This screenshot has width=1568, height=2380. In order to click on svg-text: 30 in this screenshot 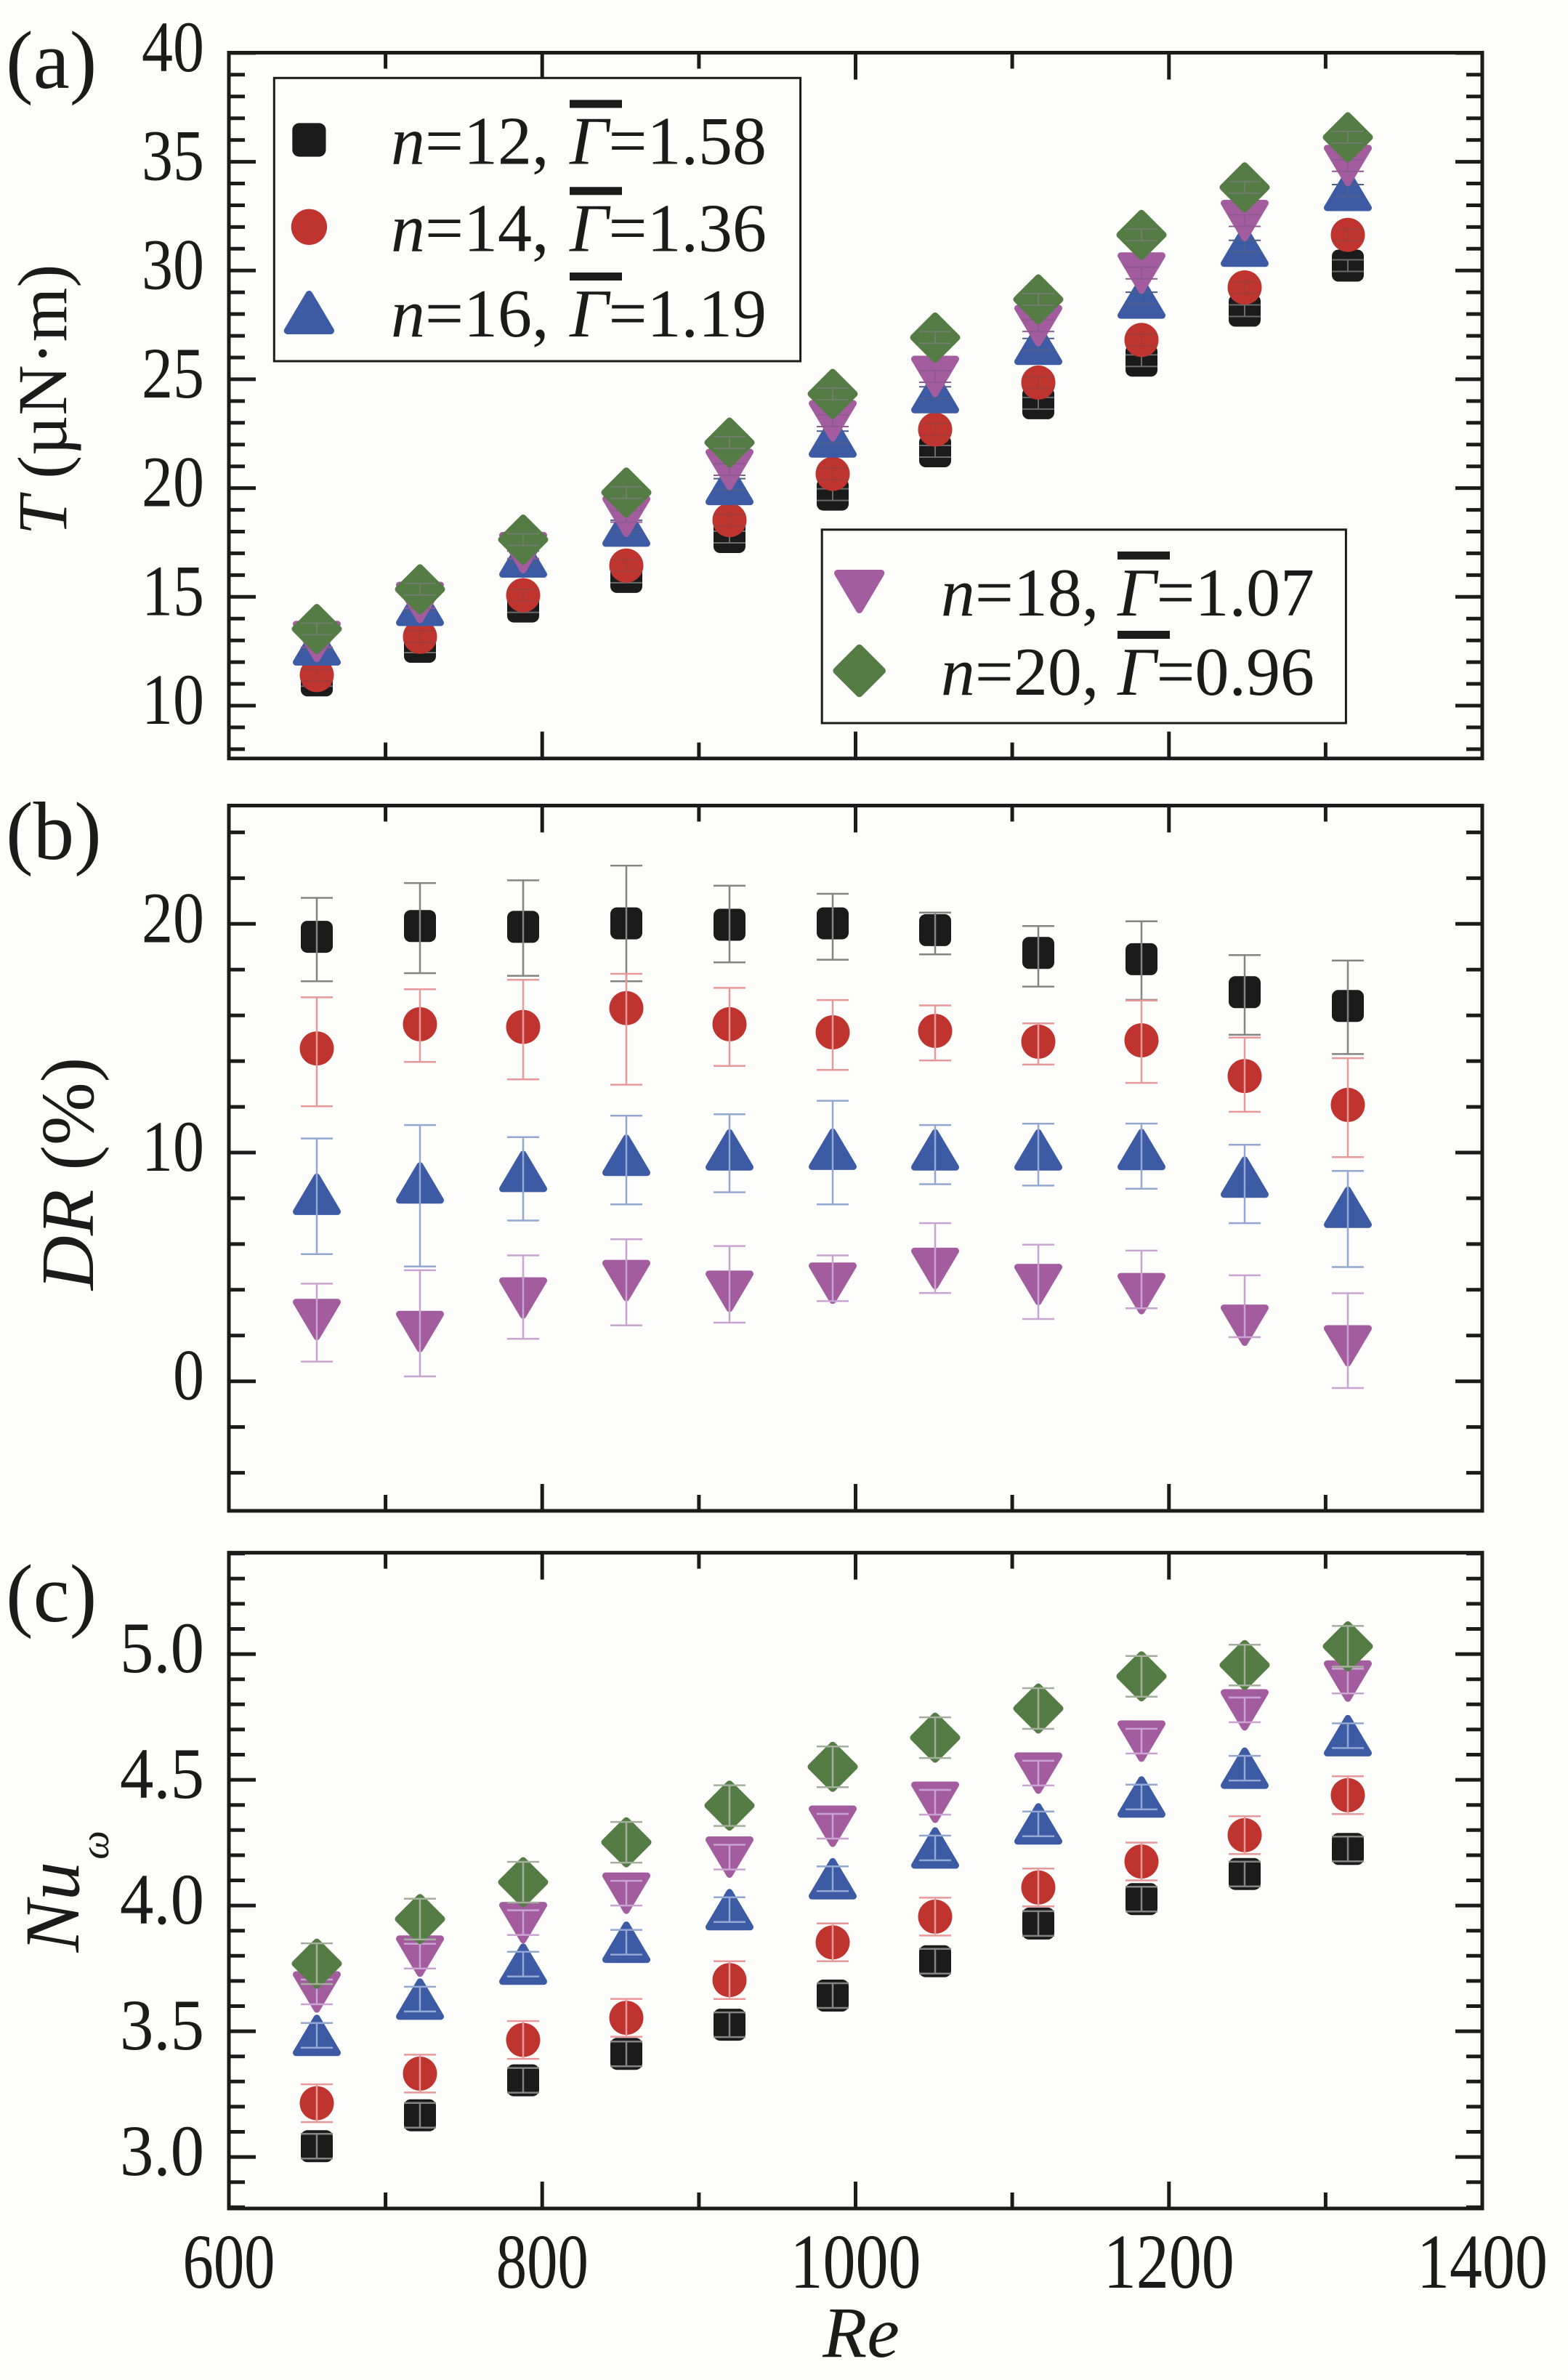, I will do `click(173, 264)`.